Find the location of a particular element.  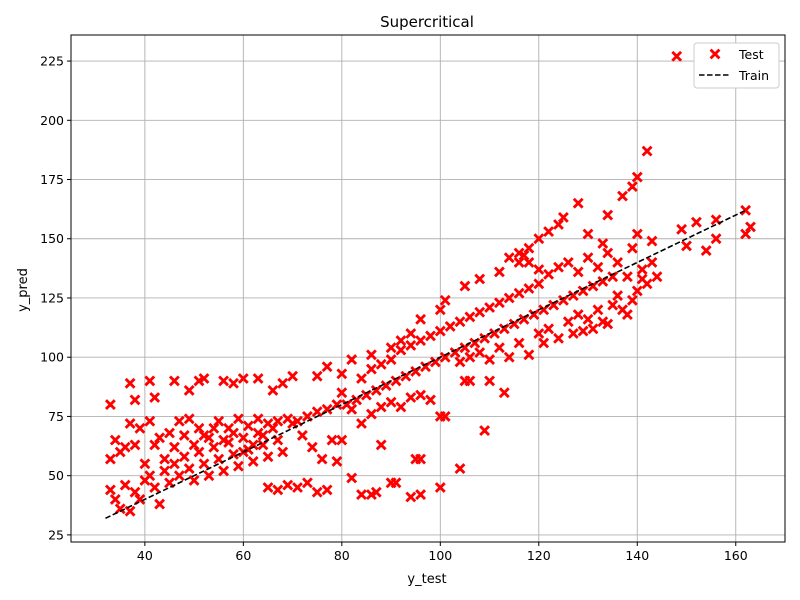

legend: Test Train is located at coordinates (736, 65).